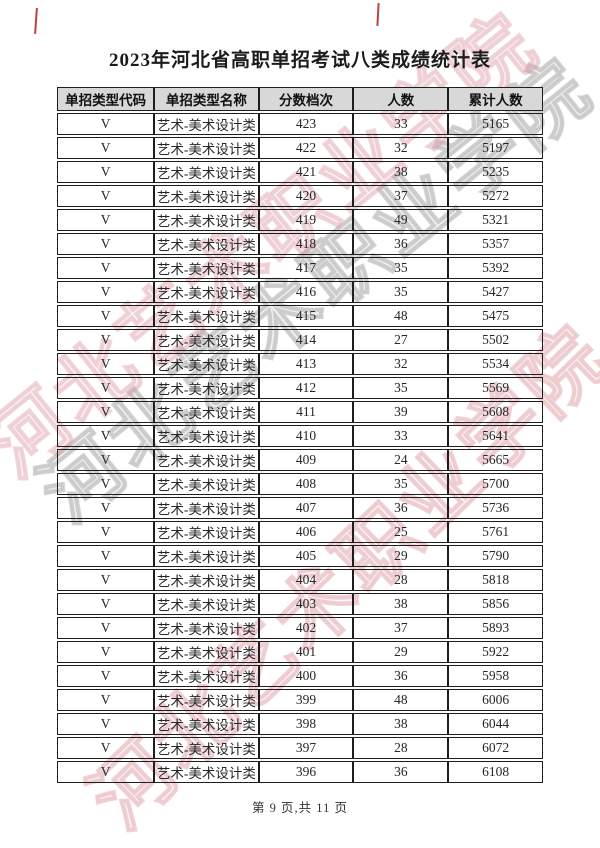  Describe the element at coordinates (300, 412) in the screenshot. I see `table-row: V 艺术-美术设计类 411 39 5608` at that location.